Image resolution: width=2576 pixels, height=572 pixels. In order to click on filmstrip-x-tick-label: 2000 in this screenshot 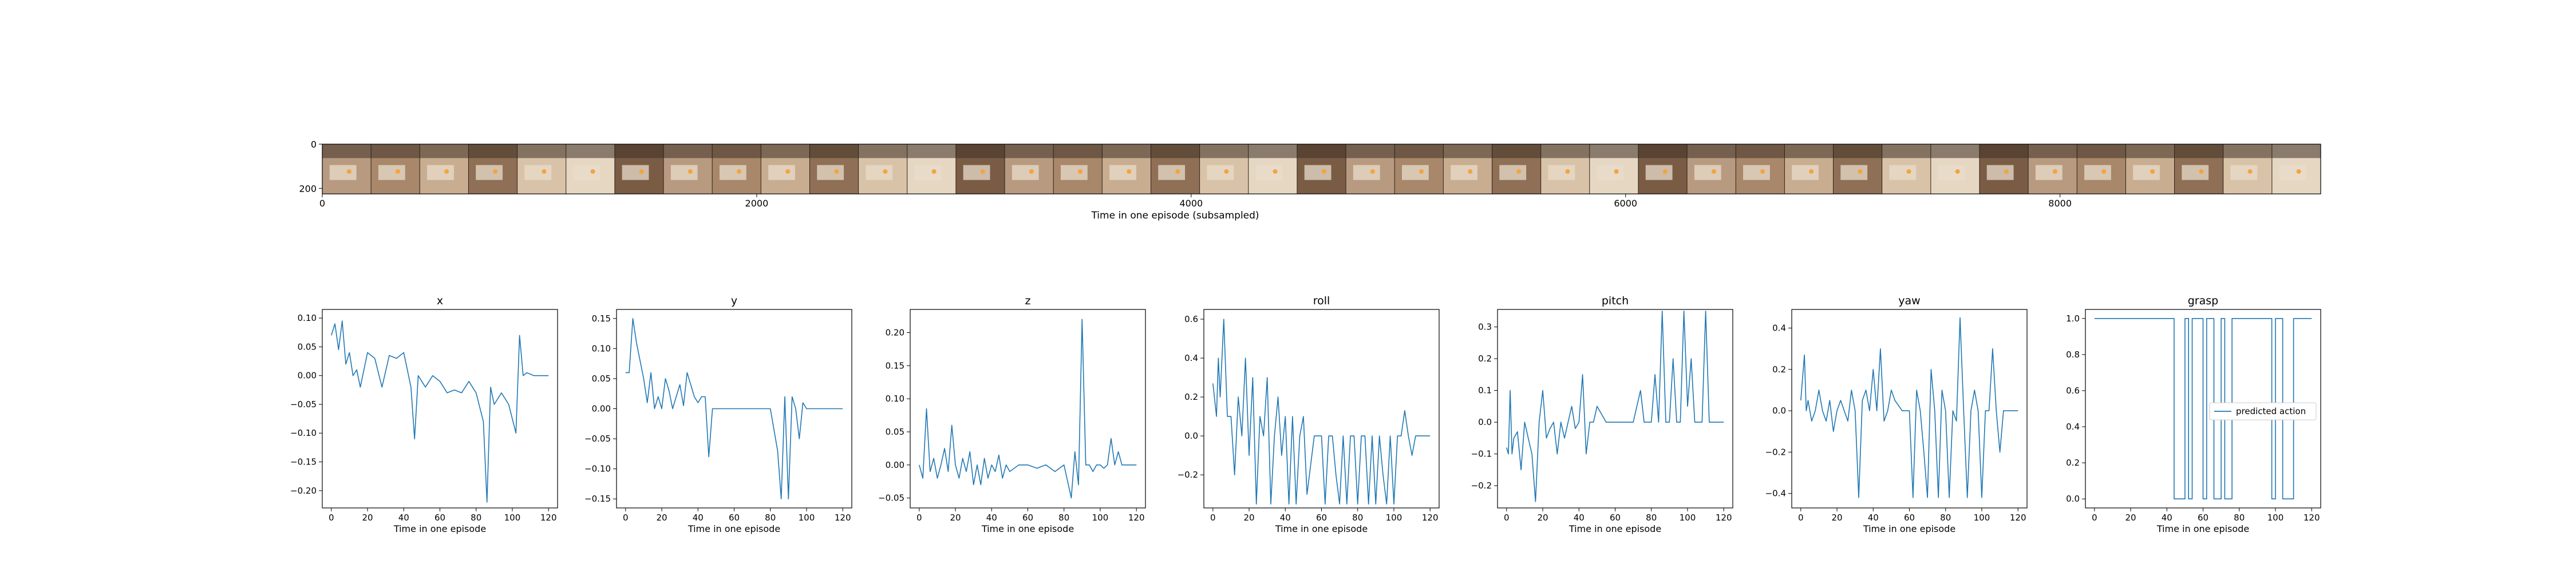, I will do `click(757, 203)`.